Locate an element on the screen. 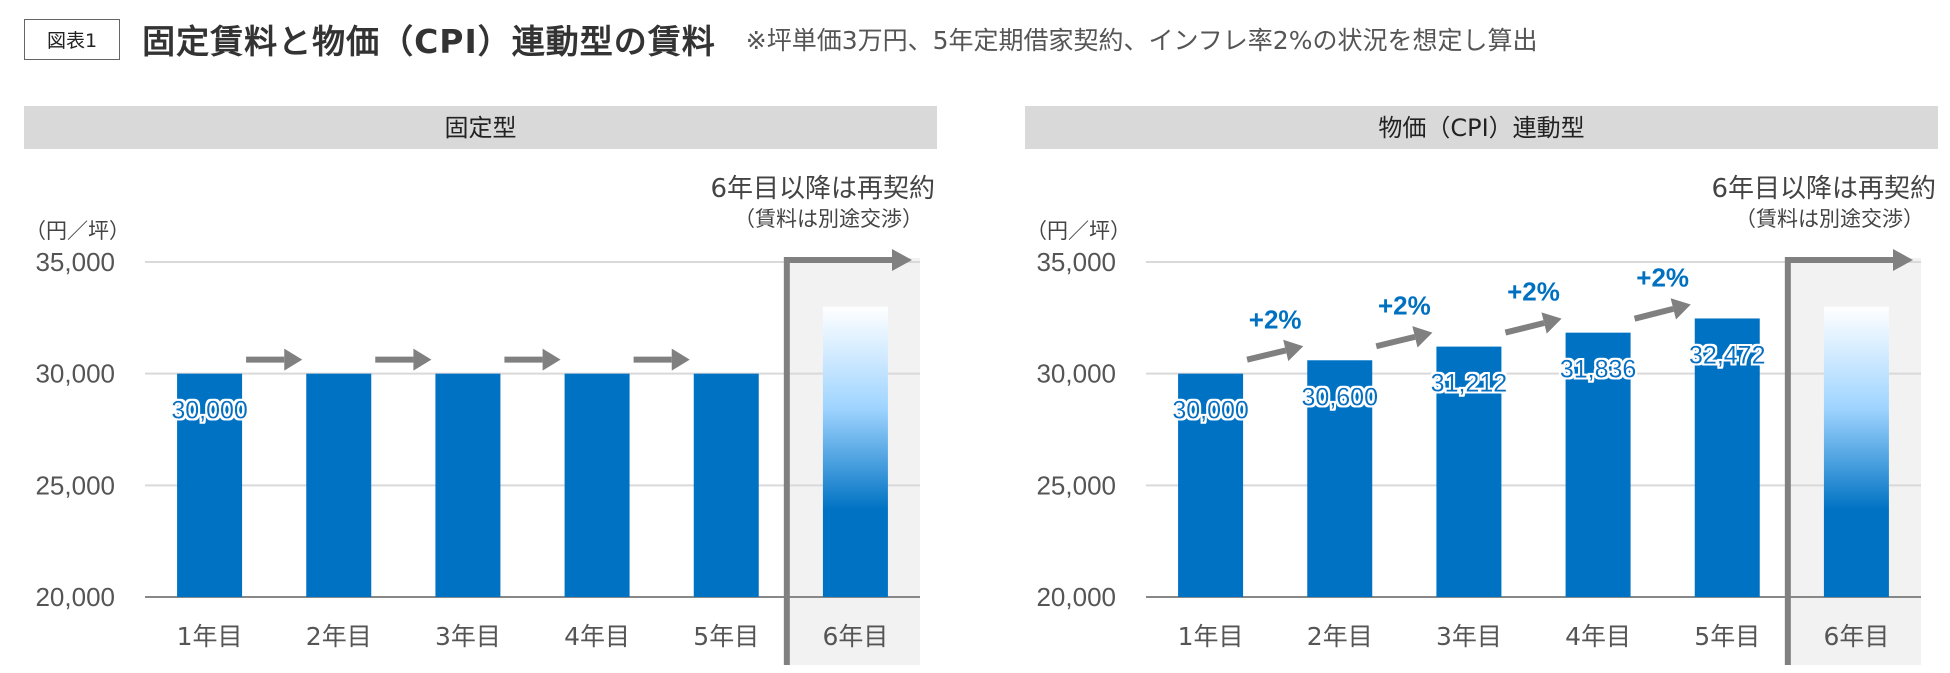  figure-label: 図表1 is located at coordinates (72, 39).